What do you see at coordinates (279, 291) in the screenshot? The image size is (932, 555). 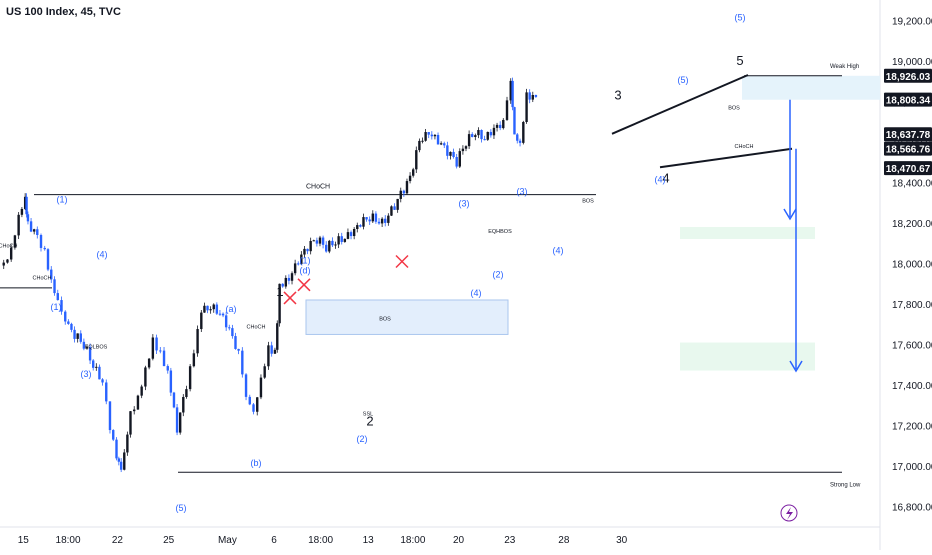 I see `wave-label-black: 1` at bounding box center [279, 291].